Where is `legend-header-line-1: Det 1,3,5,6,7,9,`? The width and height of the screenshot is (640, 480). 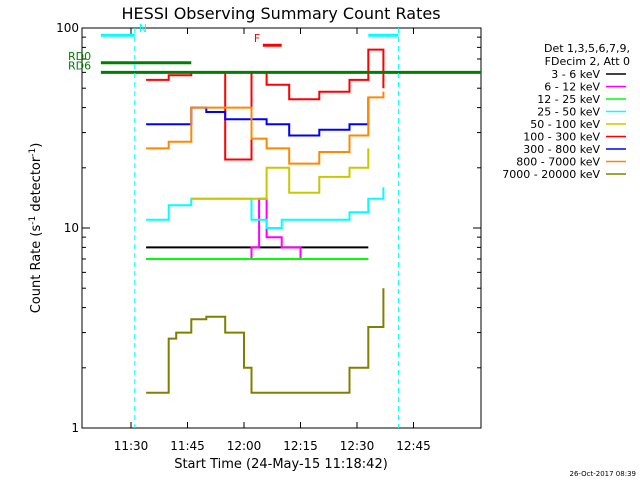
legend-header-line-1: Det 1,3,5,6,7,9, is located at coordinates (587, 48).